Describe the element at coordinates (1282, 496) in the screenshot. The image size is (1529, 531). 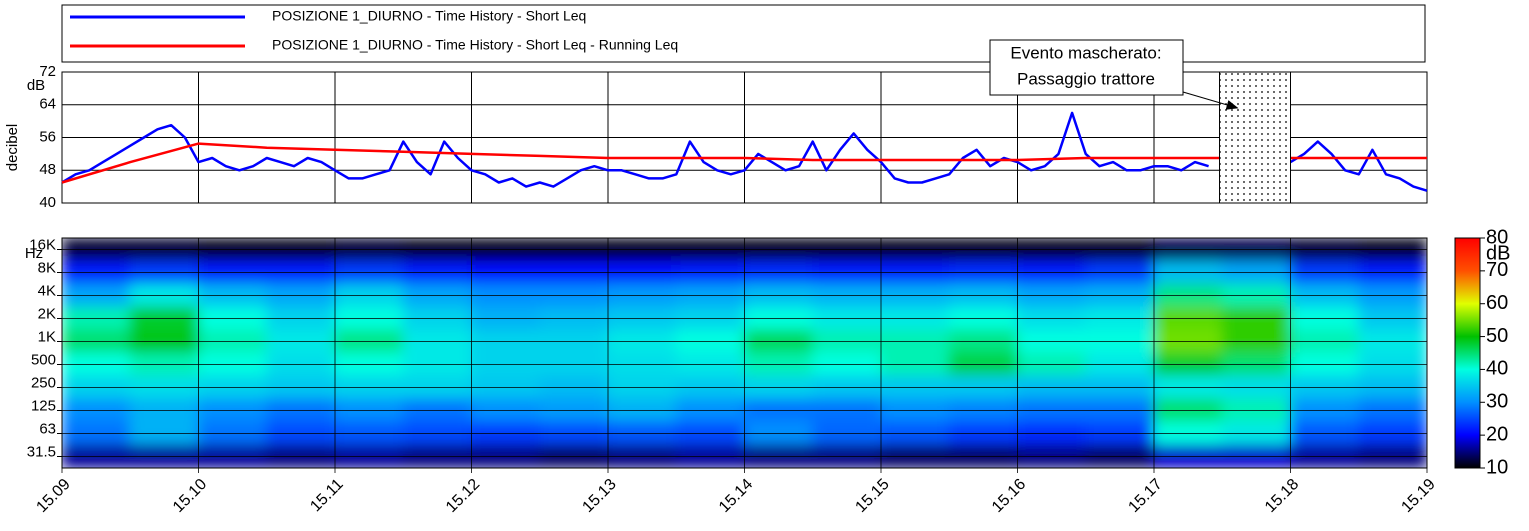
I see `x-tick-label: 15.18` at that location.